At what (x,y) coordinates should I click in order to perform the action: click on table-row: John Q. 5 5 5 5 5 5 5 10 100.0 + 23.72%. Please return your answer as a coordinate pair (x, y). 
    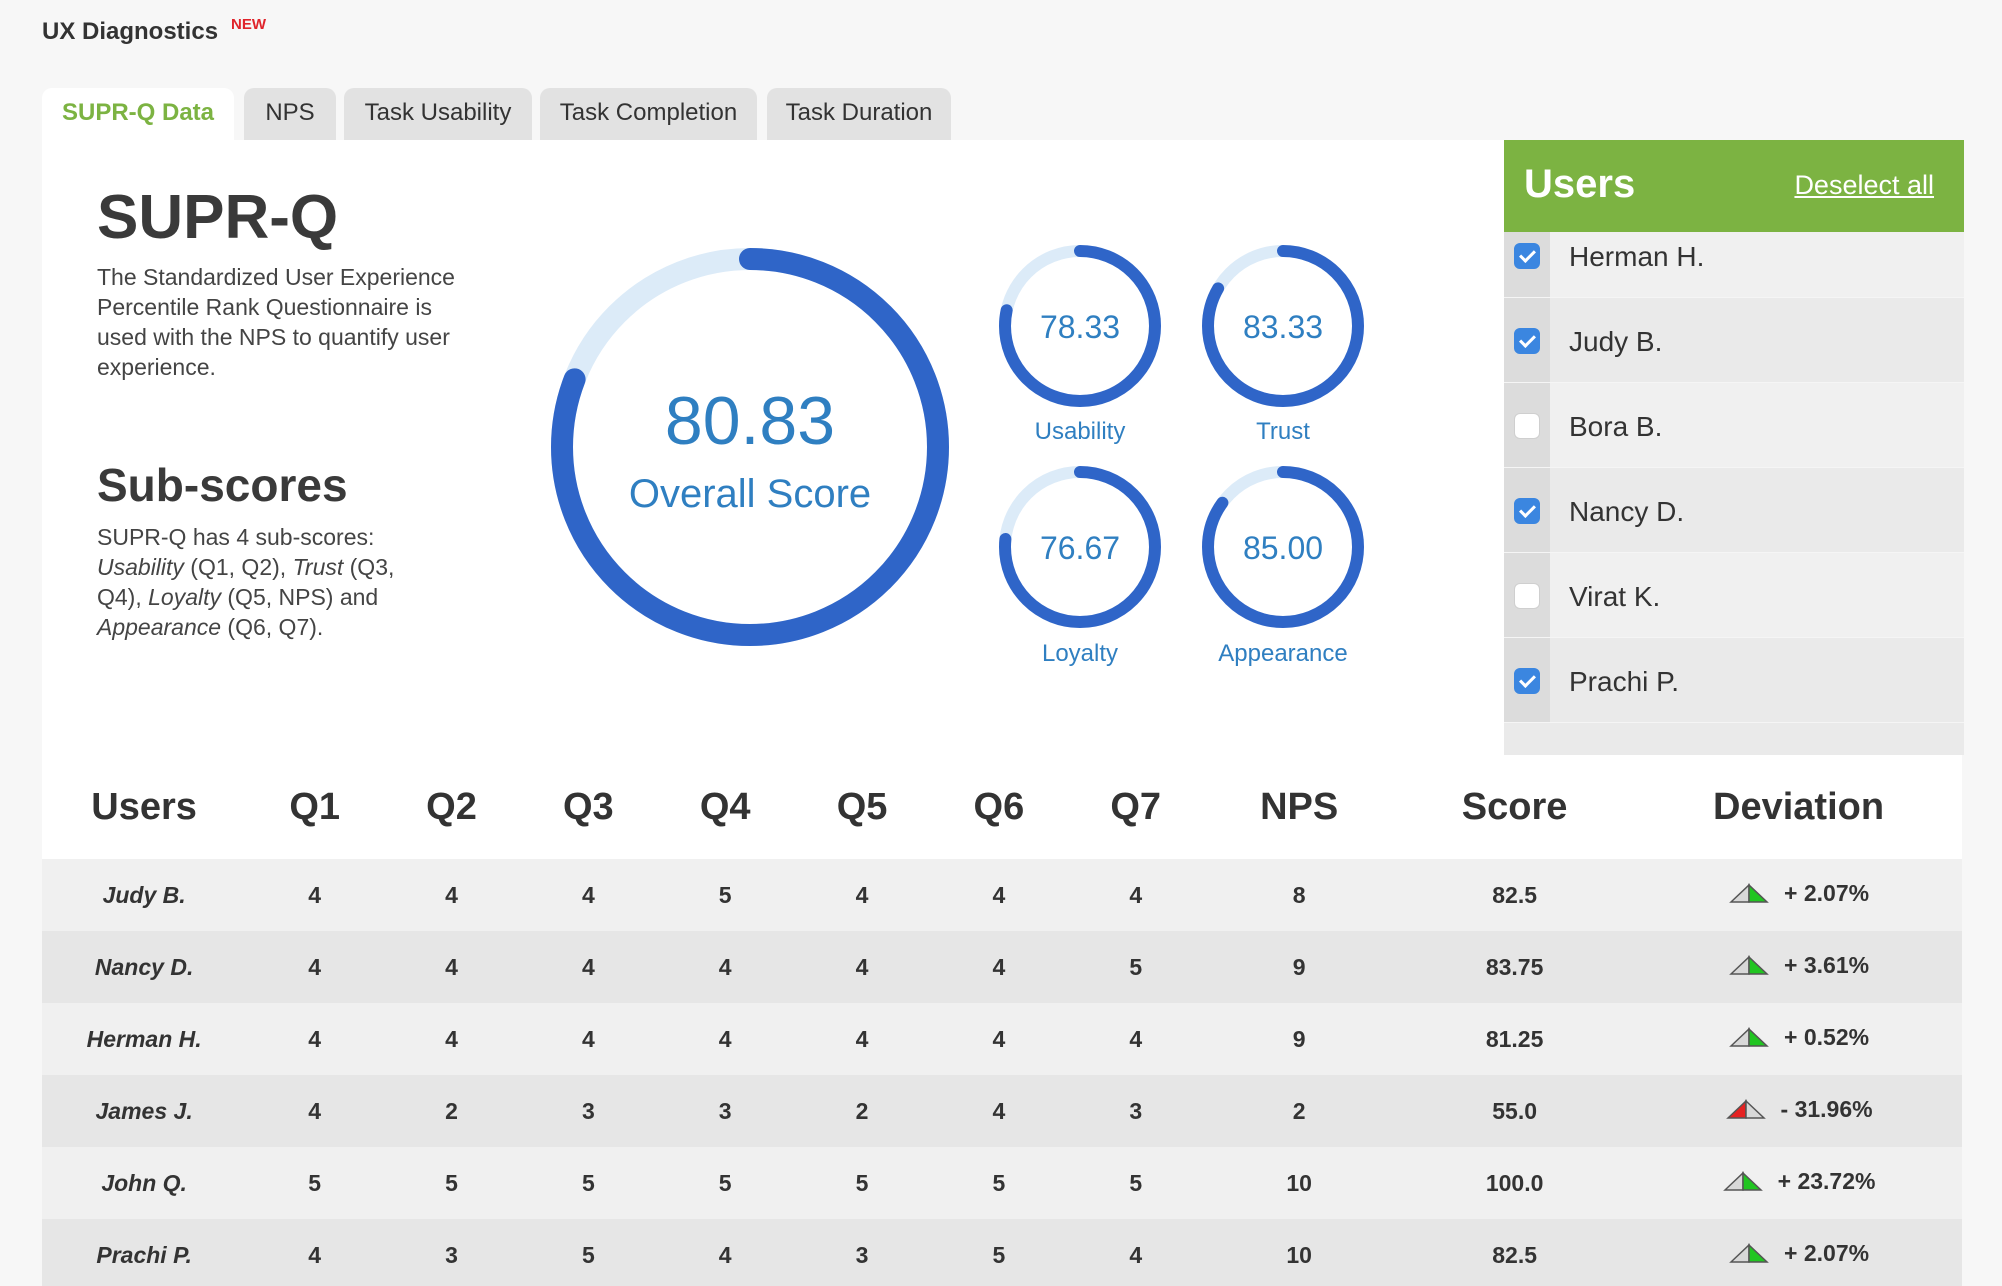
    Looking at the image, I should click on (1002, 1183).